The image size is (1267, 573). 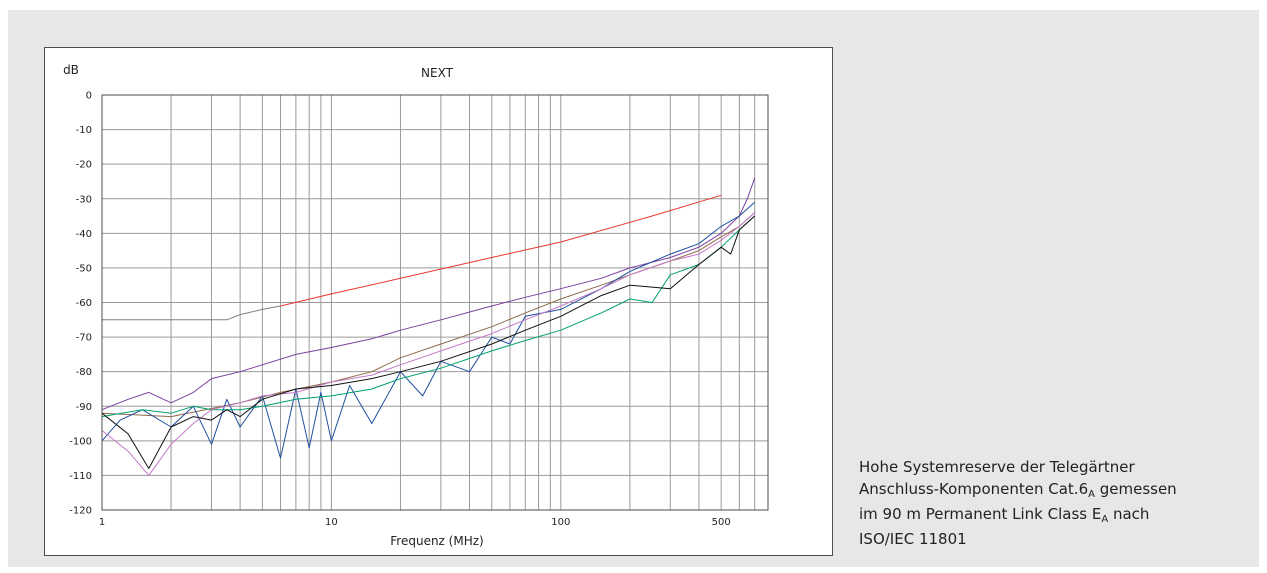 I want to click on y-tick-label: -120, so click(x=80, y=511).